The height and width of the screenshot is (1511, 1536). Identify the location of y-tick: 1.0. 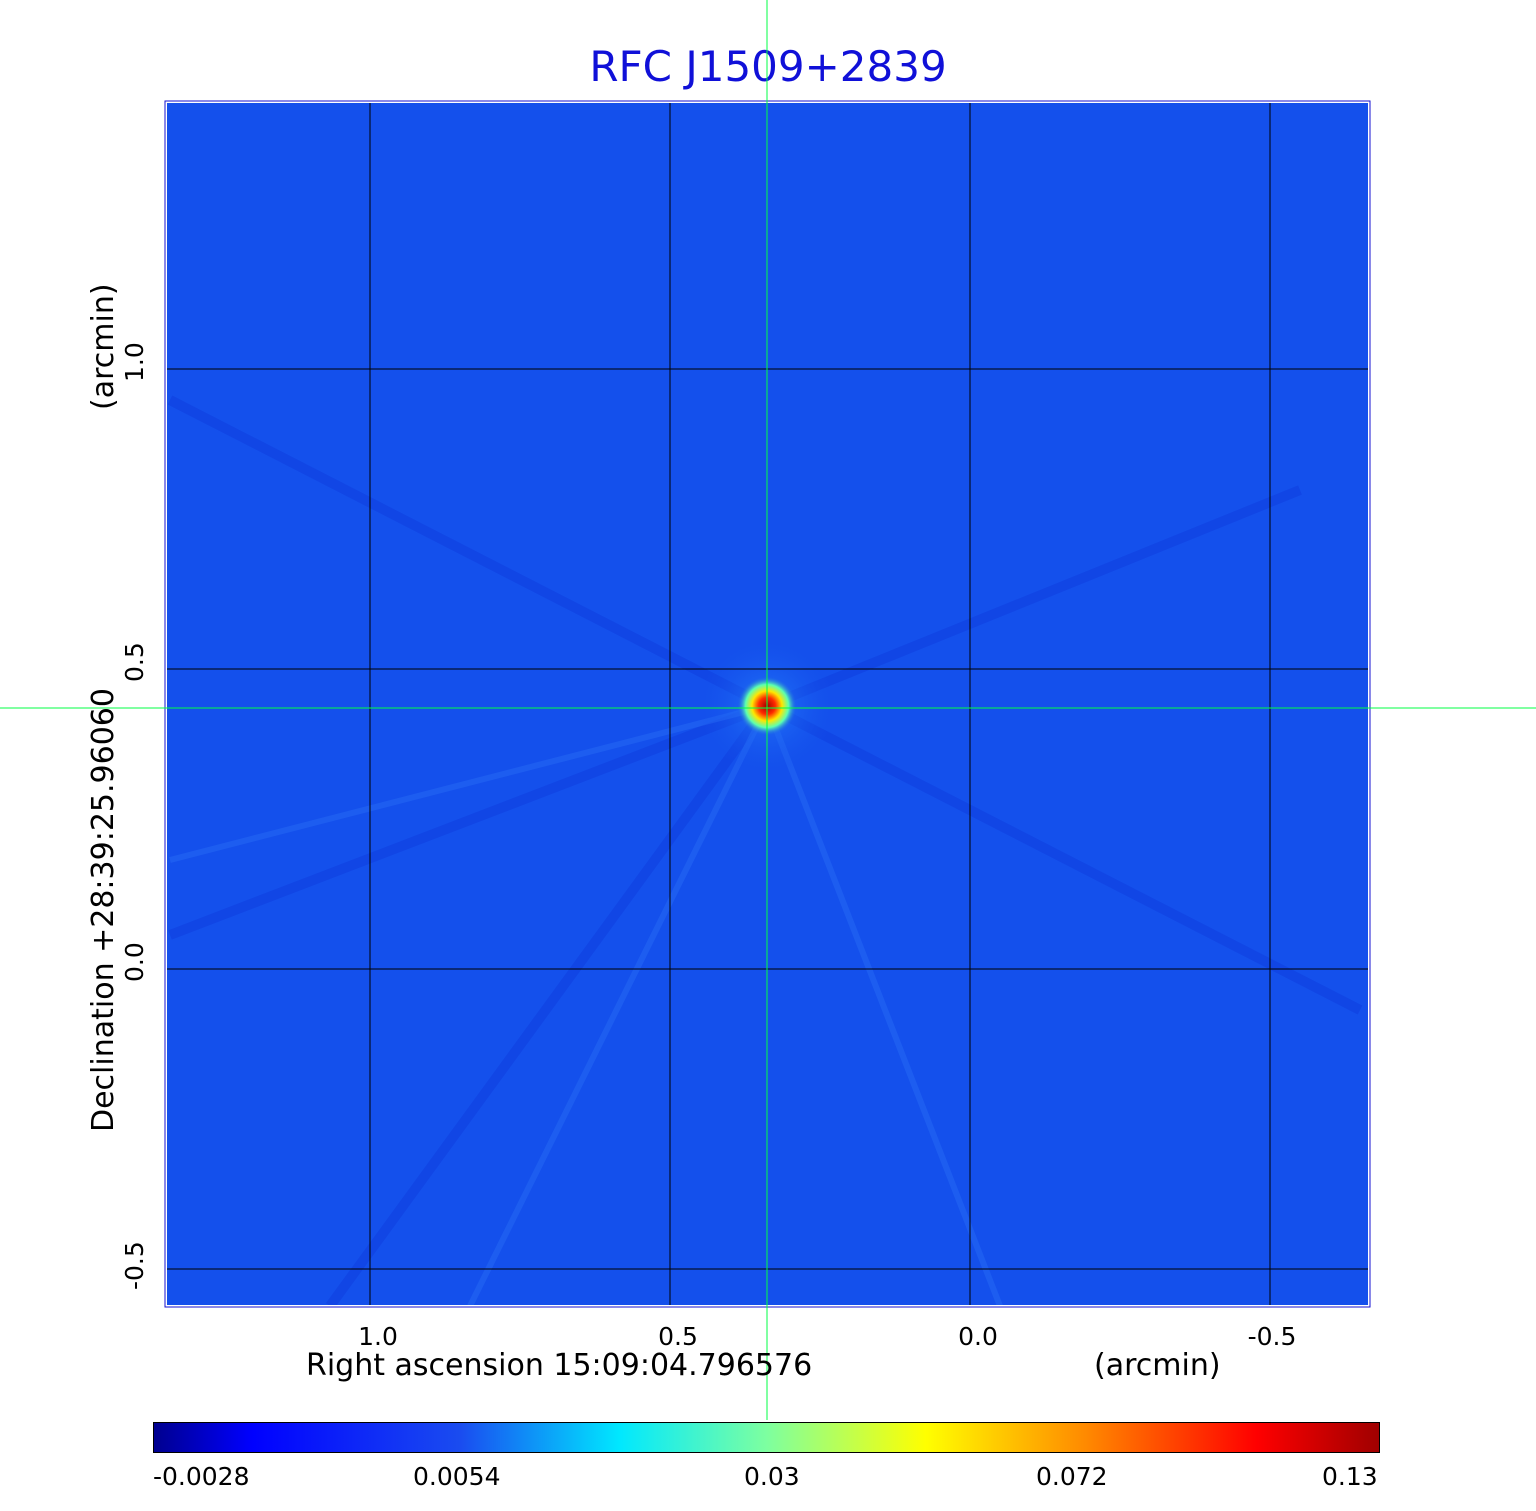
(134, 362).